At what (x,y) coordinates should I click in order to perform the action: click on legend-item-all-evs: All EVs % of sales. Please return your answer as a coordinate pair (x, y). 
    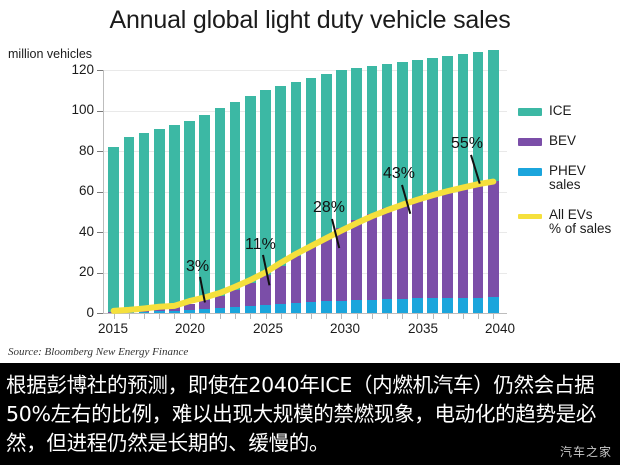
    Looking at the image, I should click on (568, 222).